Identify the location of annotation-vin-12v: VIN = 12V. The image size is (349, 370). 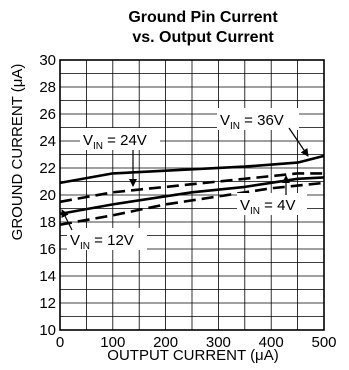
(104, 230).